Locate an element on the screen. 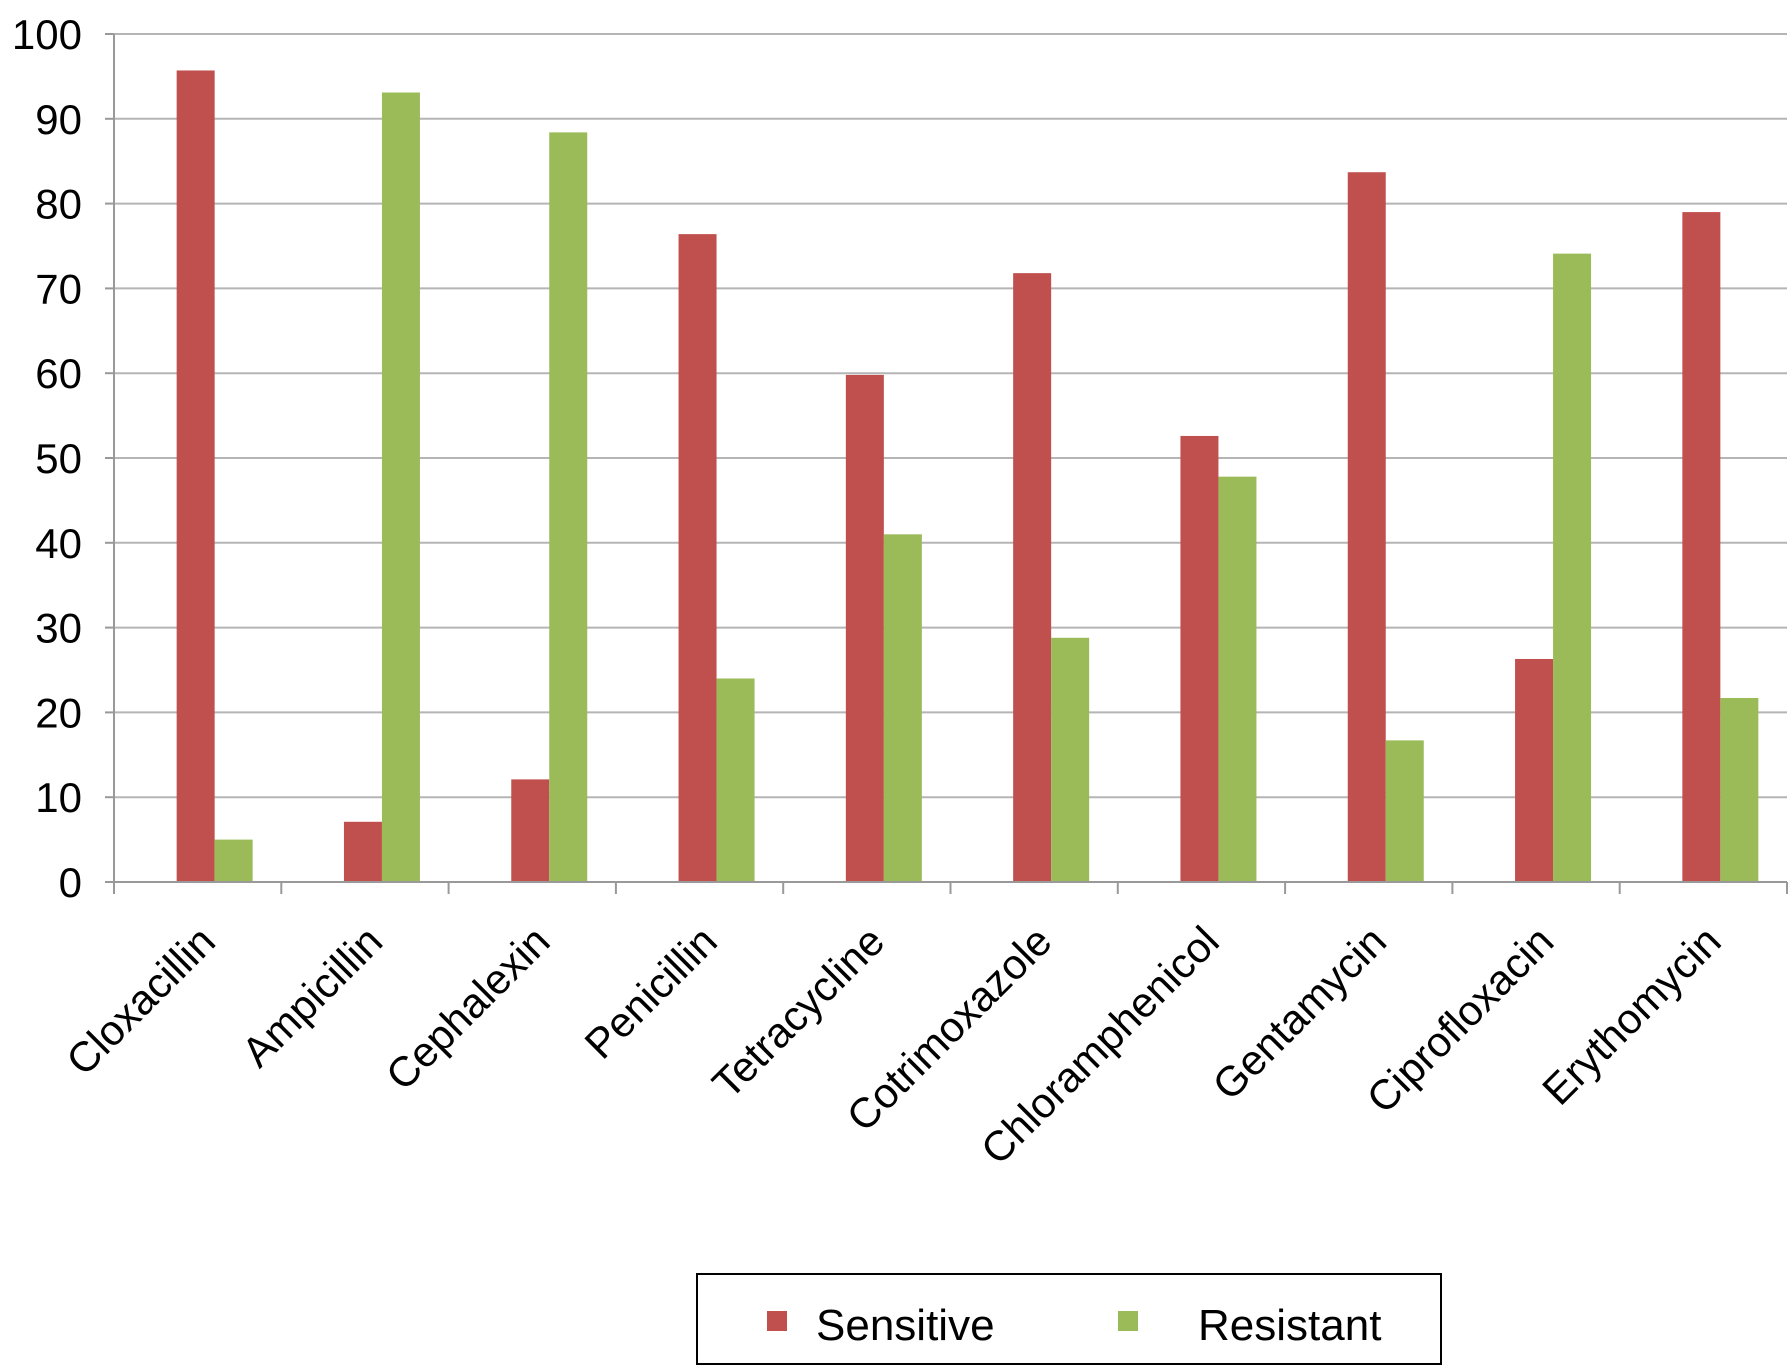  y-tick-labels: 0 10 20 30 40 50 60 70 80 90 100 is located at coordinates (47, 458).